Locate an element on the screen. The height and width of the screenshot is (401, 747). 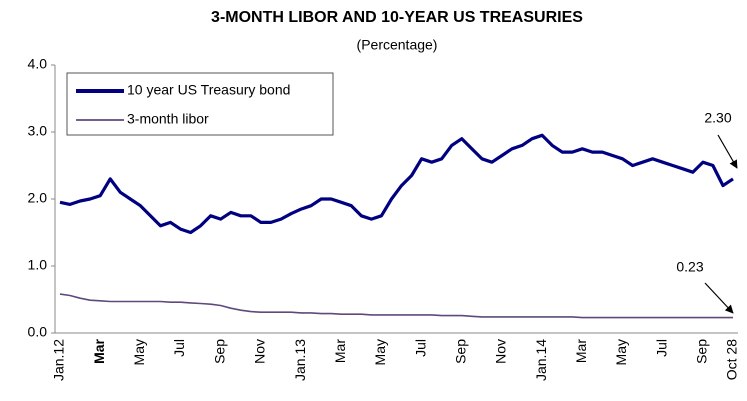
chart-subtitle: (Percentage) is located at coordinates (397, 45).